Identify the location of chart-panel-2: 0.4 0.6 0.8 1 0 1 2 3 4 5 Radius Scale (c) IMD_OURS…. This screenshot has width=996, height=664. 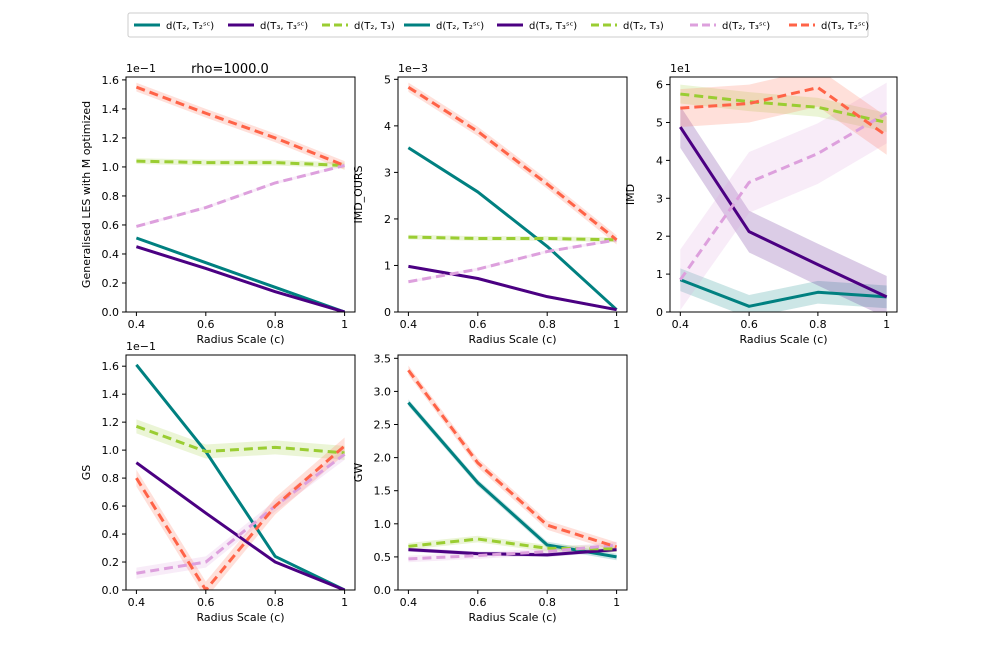
(490, 204).